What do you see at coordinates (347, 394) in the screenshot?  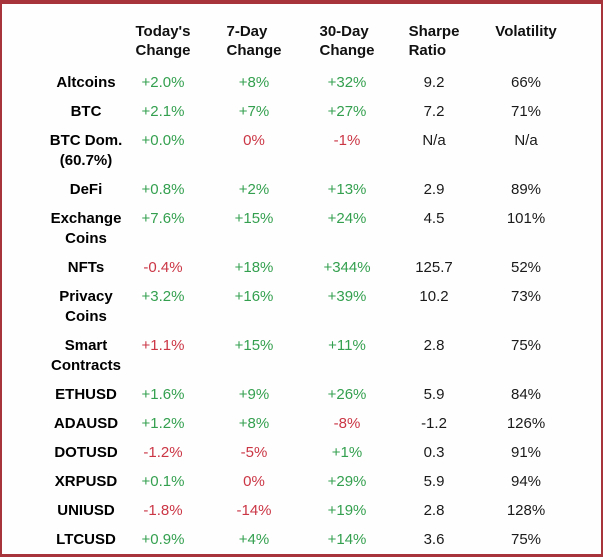 I see `30day-change-value: +26%` at bounding box center [347, 394].